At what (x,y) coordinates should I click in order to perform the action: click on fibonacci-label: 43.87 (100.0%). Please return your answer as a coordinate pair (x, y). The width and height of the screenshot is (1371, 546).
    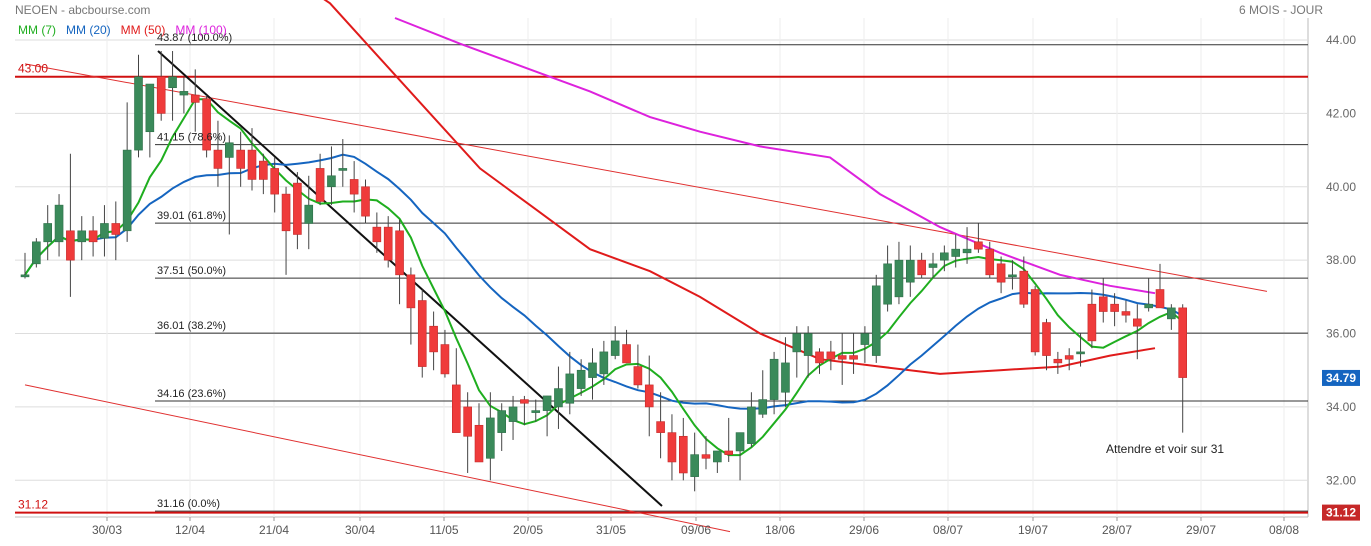
    Looking at the image, I should click on (194, 38).